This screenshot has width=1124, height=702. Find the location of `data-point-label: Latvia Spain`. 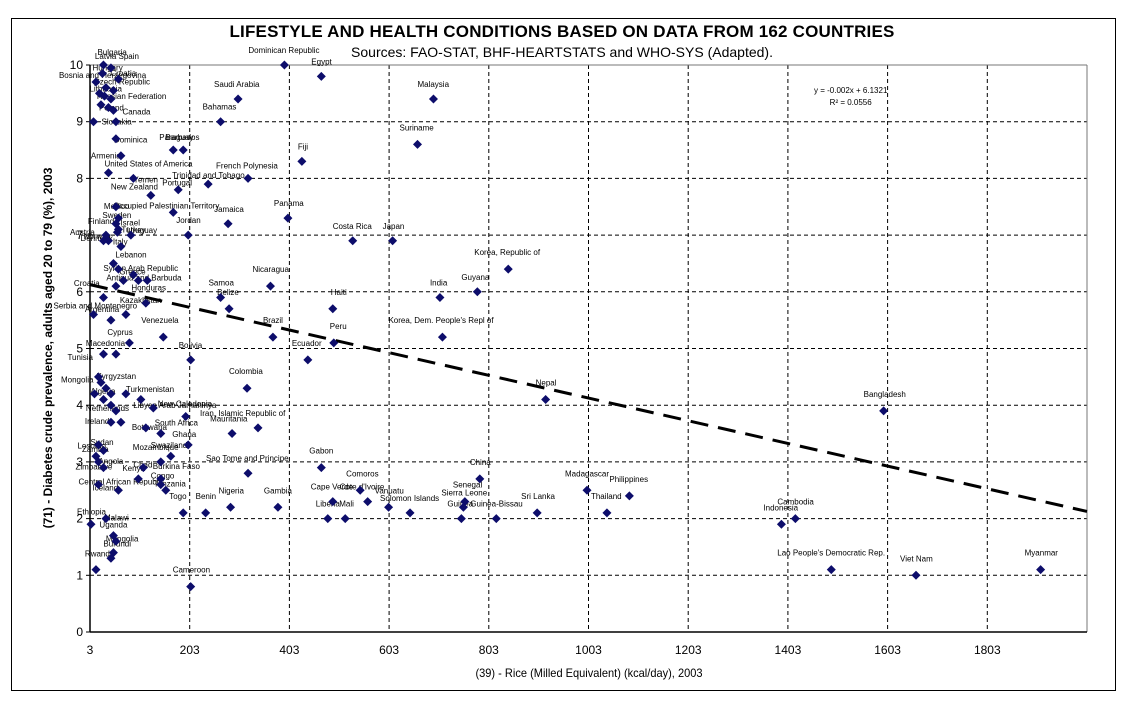

data-point-label: Latvia Spain is located at coordinates (117, 56).